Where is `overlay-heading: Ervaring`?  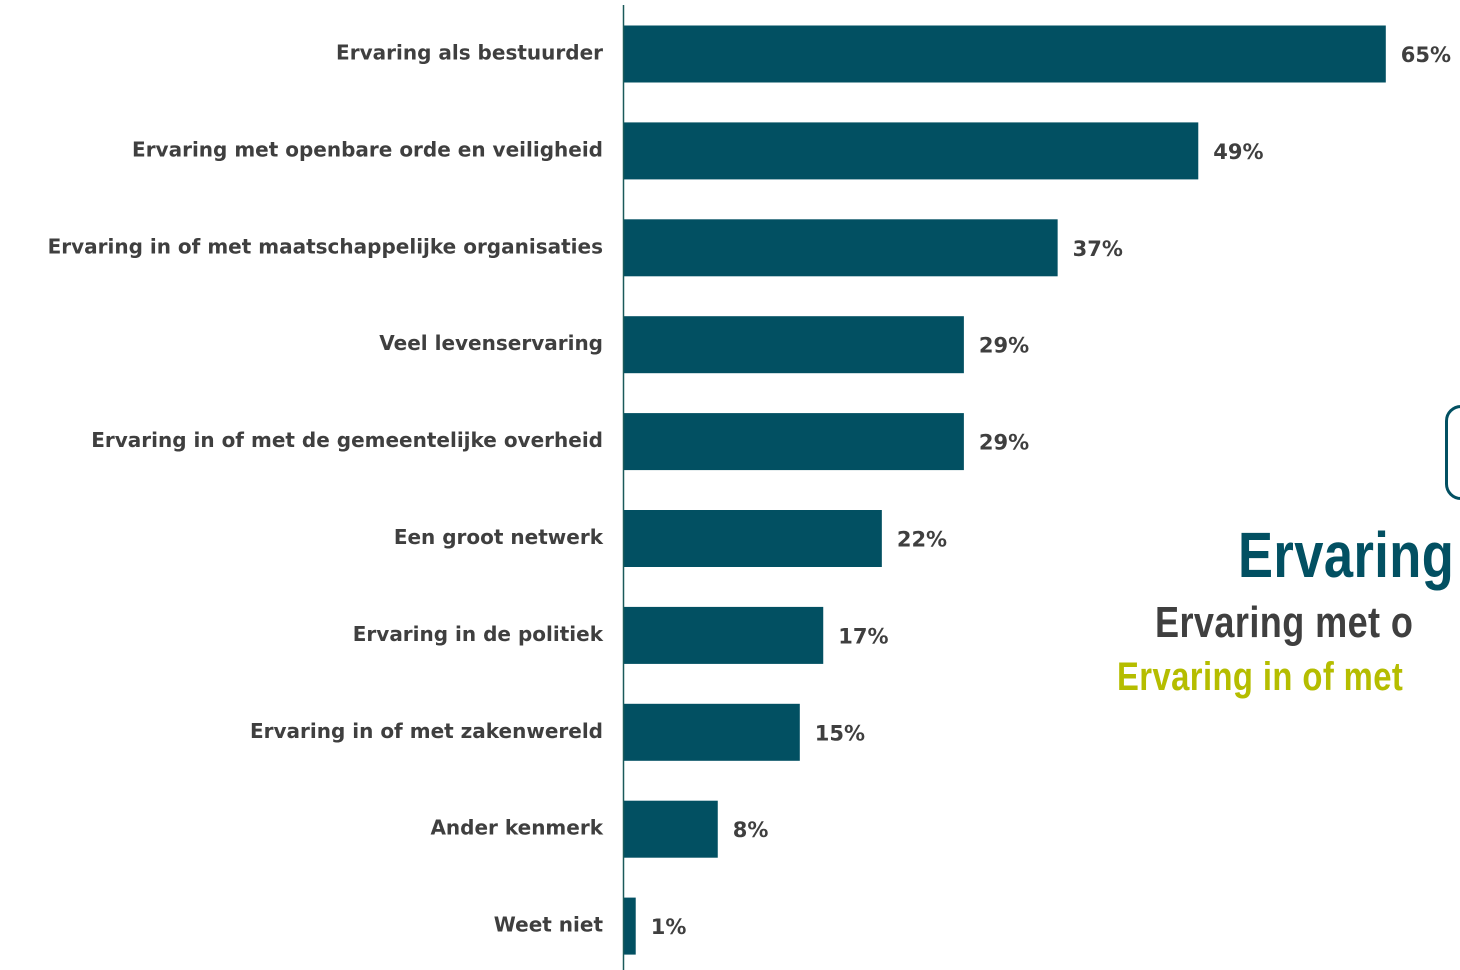 overlay-heading: Ervaring is located at coordinates (1346, 555).